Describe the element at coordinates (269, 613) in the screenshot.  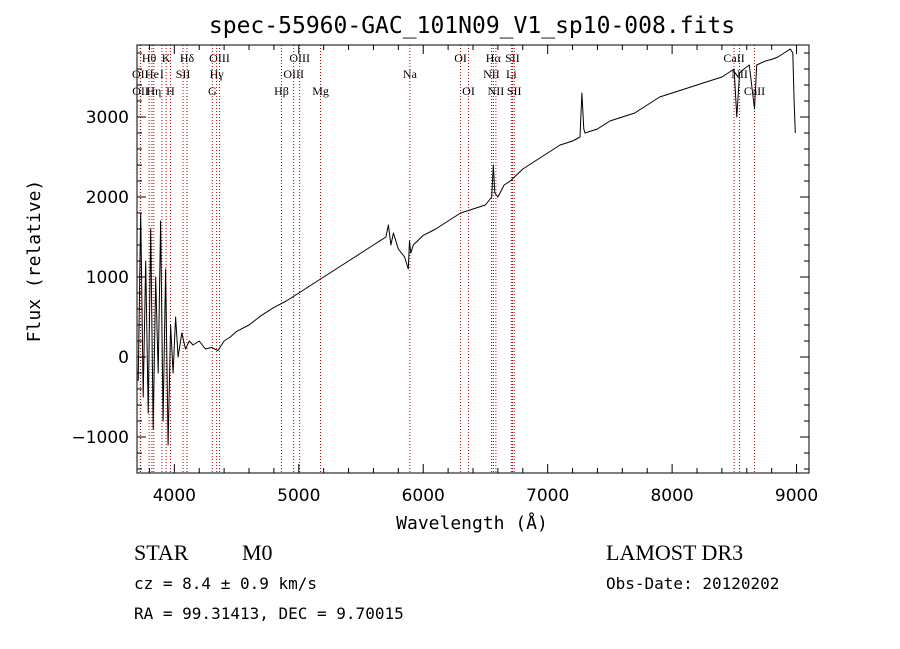
I see `ra-dec-coordinates: RA = 99.31413, DEC = 9.70015` at that location.